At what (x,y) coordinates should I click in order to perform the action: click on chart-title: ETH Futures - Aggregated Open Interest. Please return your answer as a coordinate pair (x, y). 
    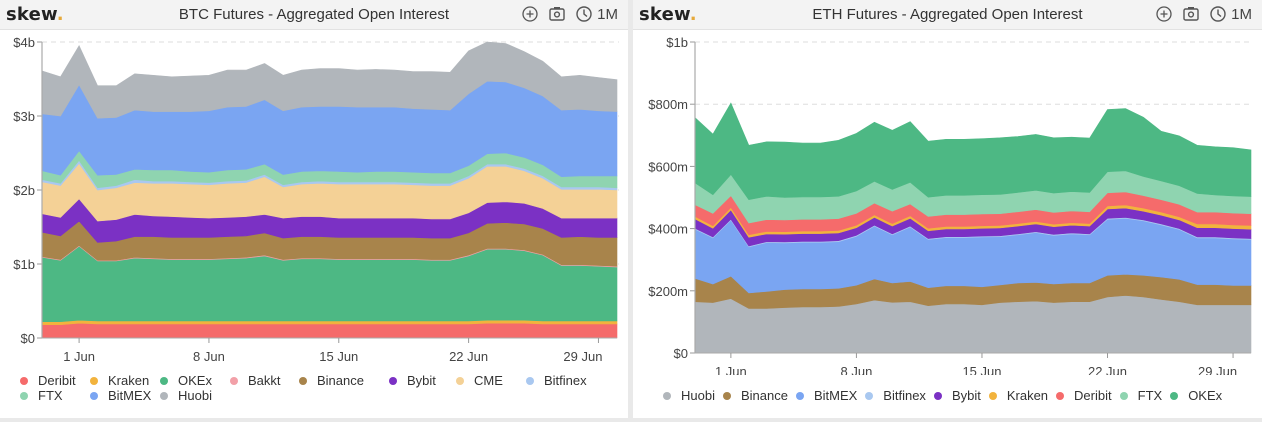
    Looking at the image, I should click on (947, 14).